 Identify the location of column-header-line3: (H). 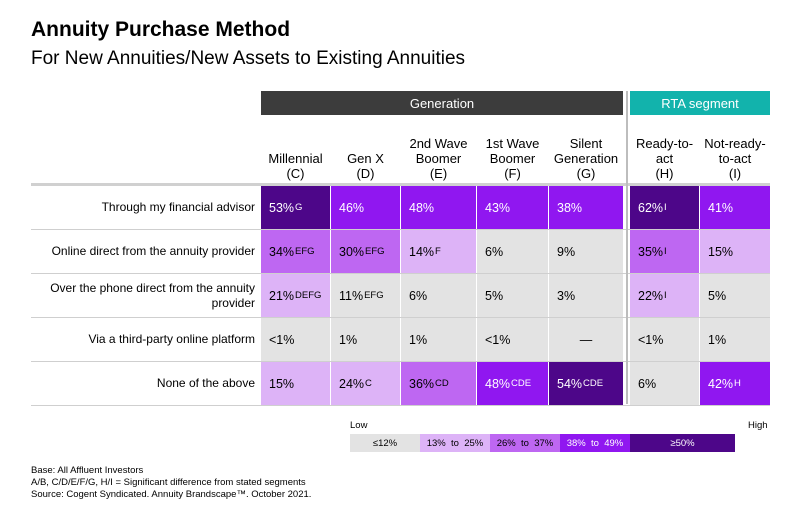
(664, 173).